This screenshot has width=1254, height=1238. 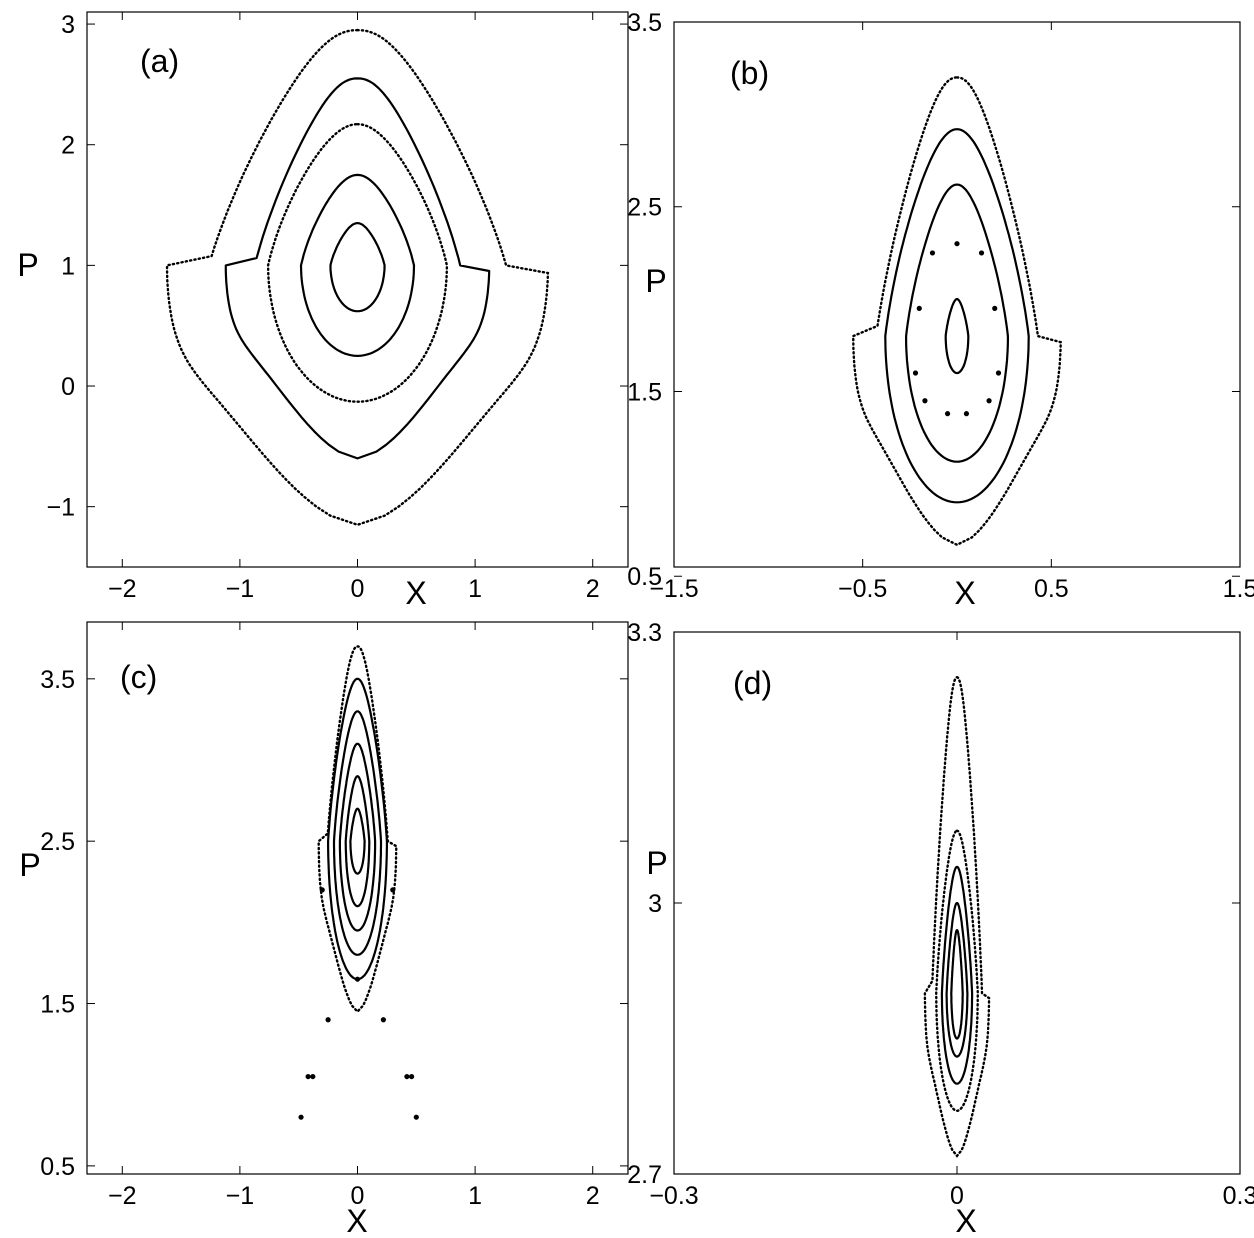 What do you see at coordinates (60, 508) in the screenshot?
I see `y-tick-label: −1` at bounding box center [60, 508].